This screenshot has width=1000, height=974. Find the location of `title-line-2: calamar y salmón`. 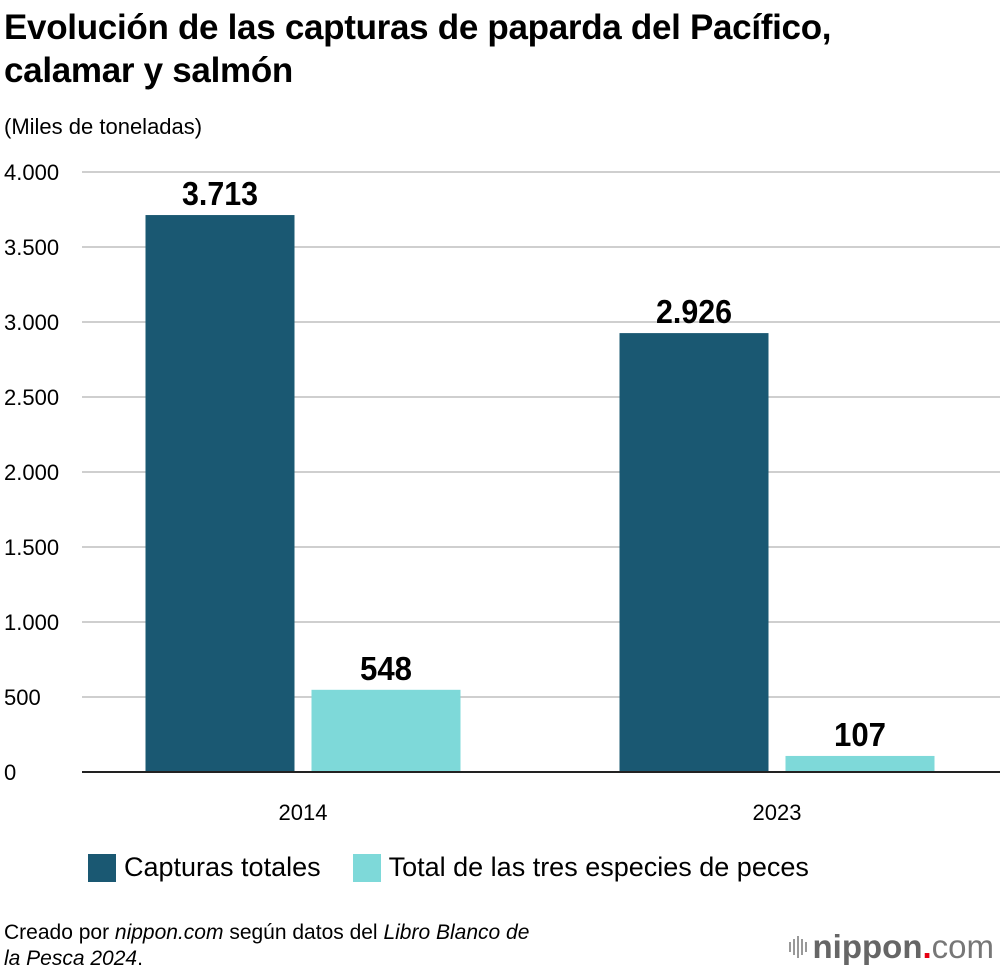

title-line-2: calamar y salmón is located at coordinates (148, 70).